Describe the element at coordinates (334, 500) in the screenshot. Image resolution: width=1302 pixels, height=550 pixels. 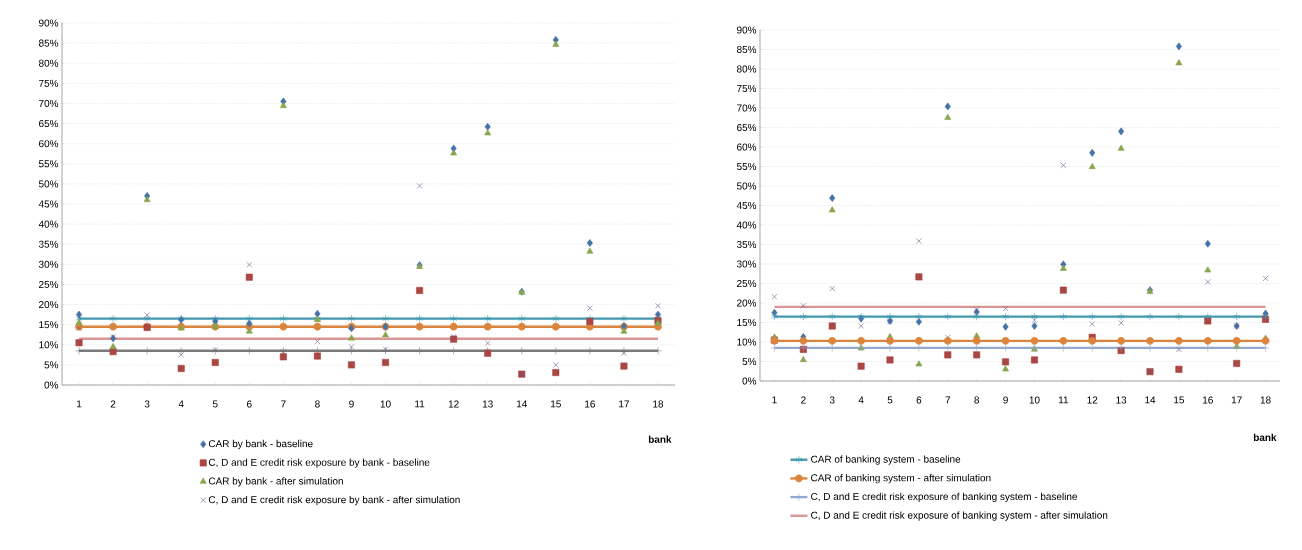
I see `legend-label: C, D and E credit risk exposure by bank - after simulation` at that location.